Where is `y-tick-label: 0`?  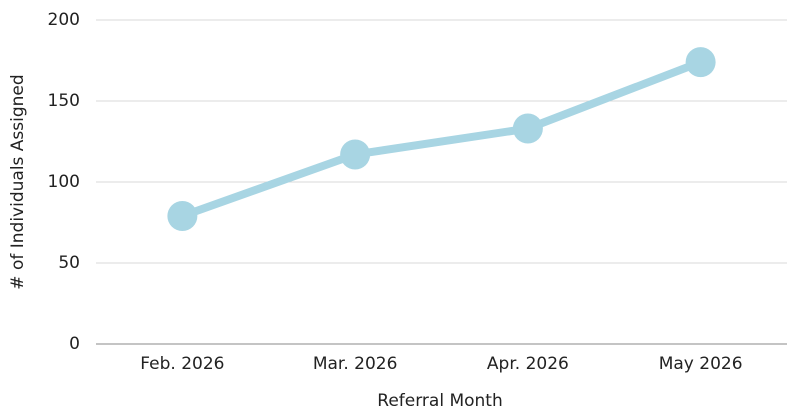 y-tick-label: 0 is located at coordinates (74, 344).